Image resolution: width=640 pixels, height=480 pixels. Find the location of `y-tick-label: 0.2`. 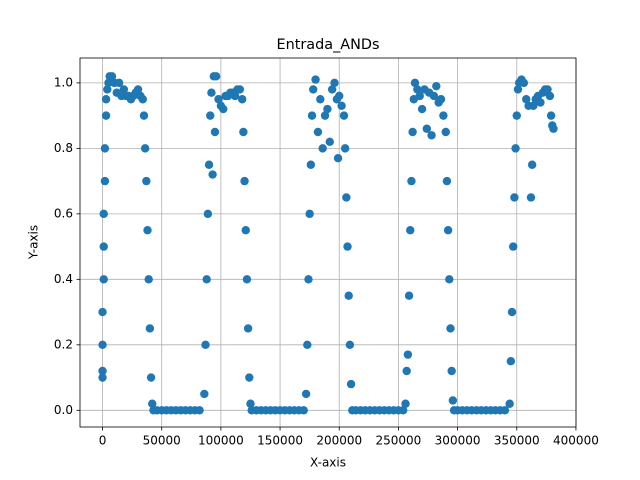

y-tick-label: 0.2 is located at coordinates (63, 344).